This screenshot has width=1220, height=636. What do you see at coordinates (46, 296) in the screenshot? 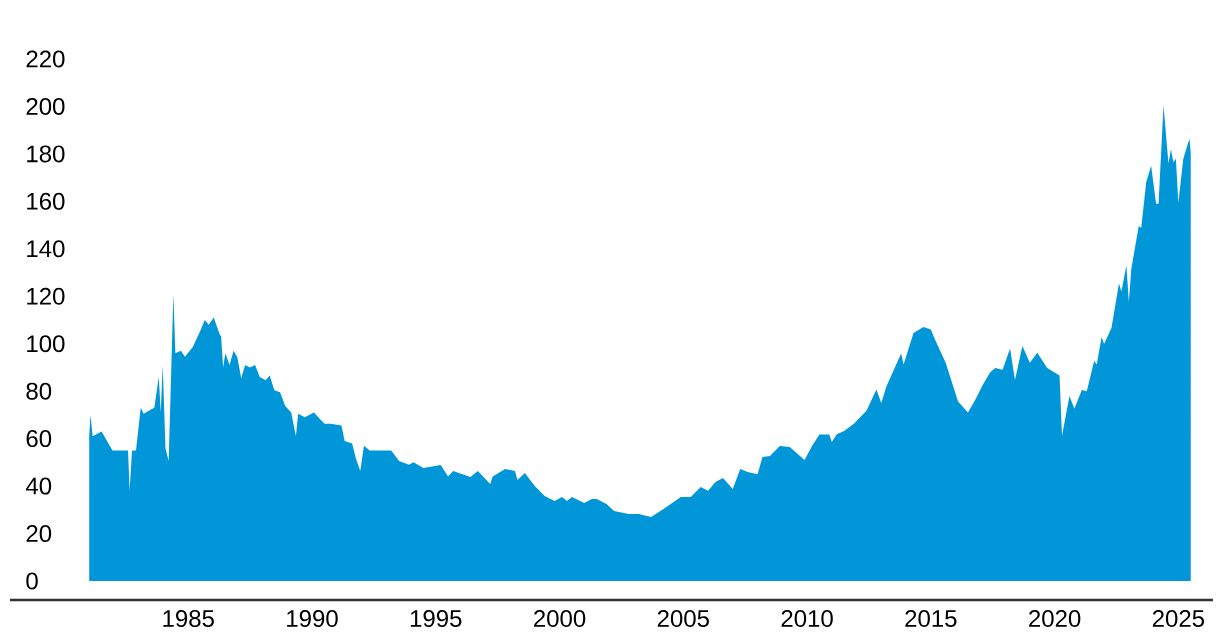
I see `y-tick-label: 120` at bounding box center [46, 296].